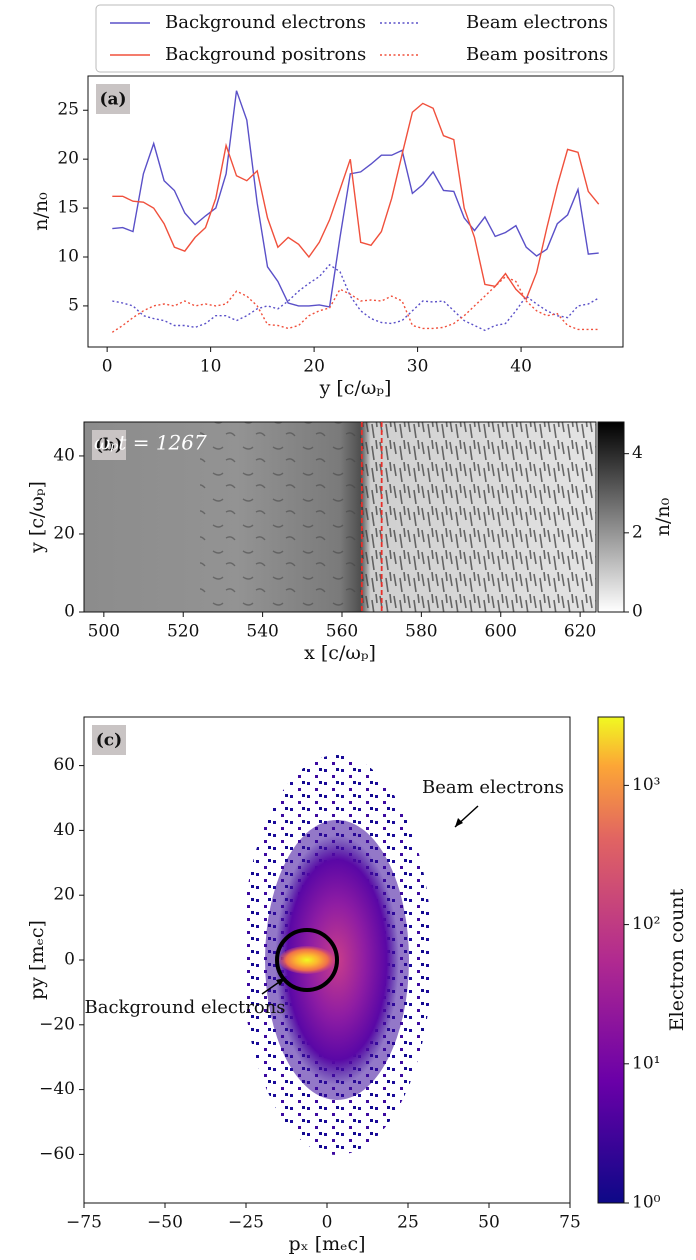 Image resolution: width=696 pixels, height=1260 pixels. I want to click on panel-label: (a), so click(112, 100).